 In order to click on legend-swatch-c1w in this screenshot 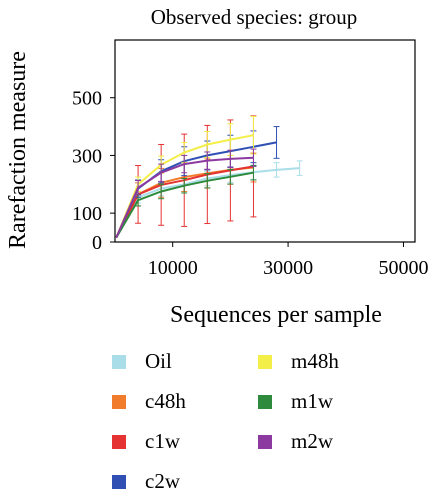, I will do `click(119, 442)`.